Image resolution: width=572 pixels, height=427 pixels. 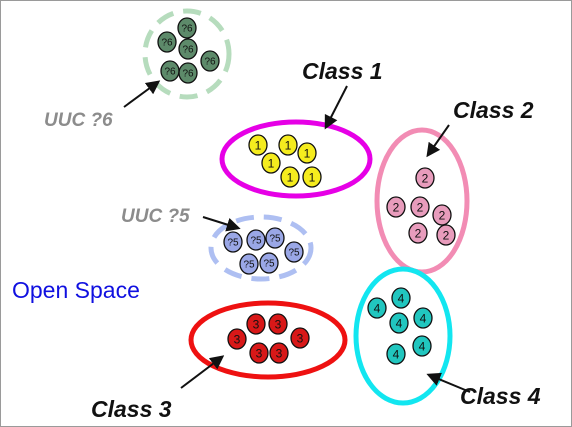 I want to click on class2-points: 2 2 2 2 2 2, so click(x=421, y=206).